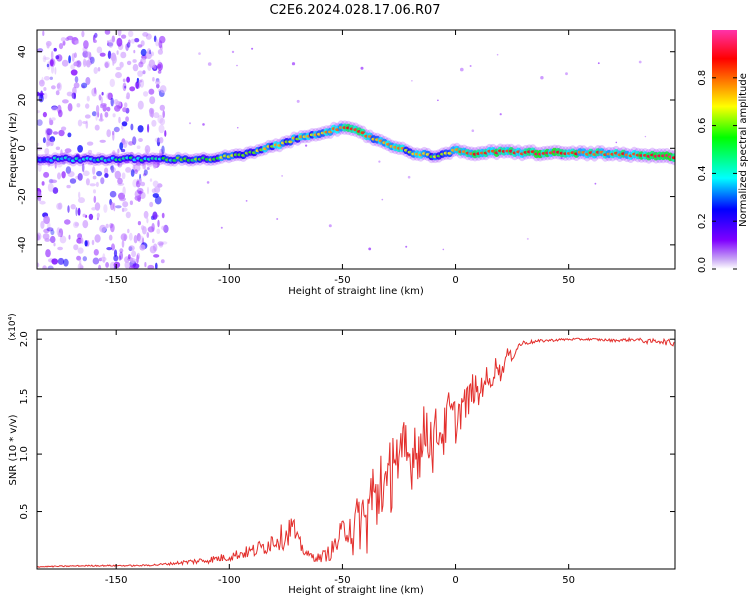 Image resolution: width=750 pixels, height=600 pixels. I want to click on x-tick-label: -50, so click(342, 280).